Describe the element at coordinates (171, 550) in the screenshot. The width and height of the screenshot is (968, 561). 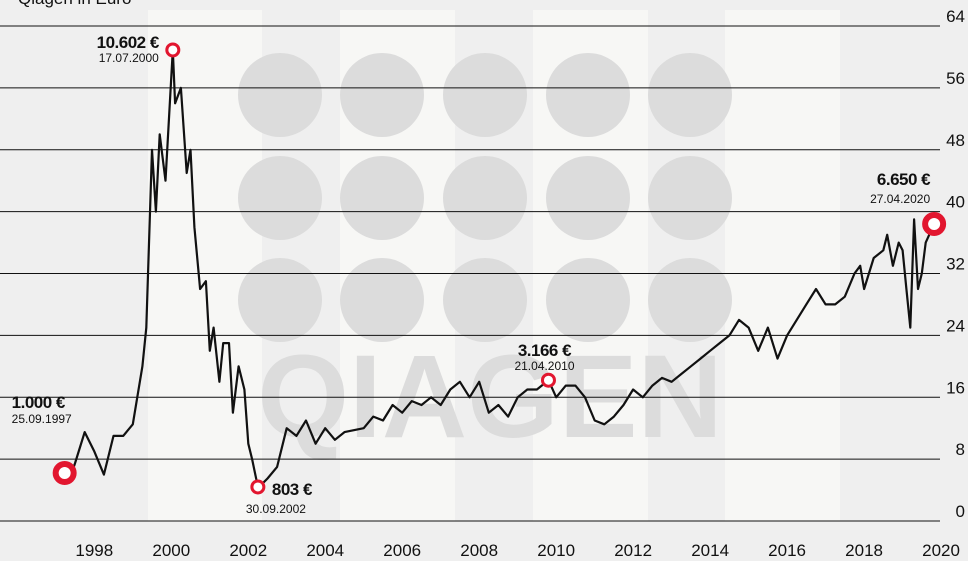
I see `x-tick-label: 2000` at that location.